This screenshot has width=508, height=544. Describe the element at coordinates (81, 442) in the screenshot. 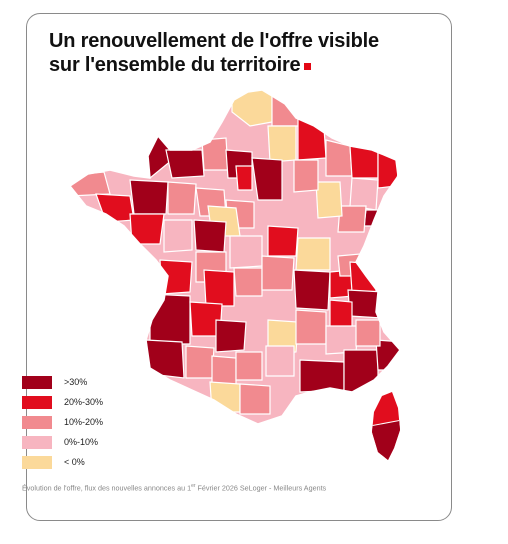

I see `legend-label: 0%-10%` at that location.